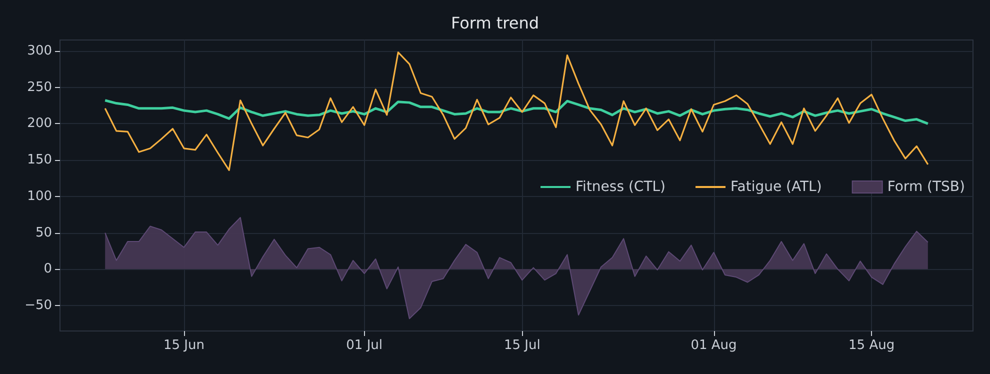 The height and width of the screenshot is (374, 990). I want to click on line-series, so click(517, 112).